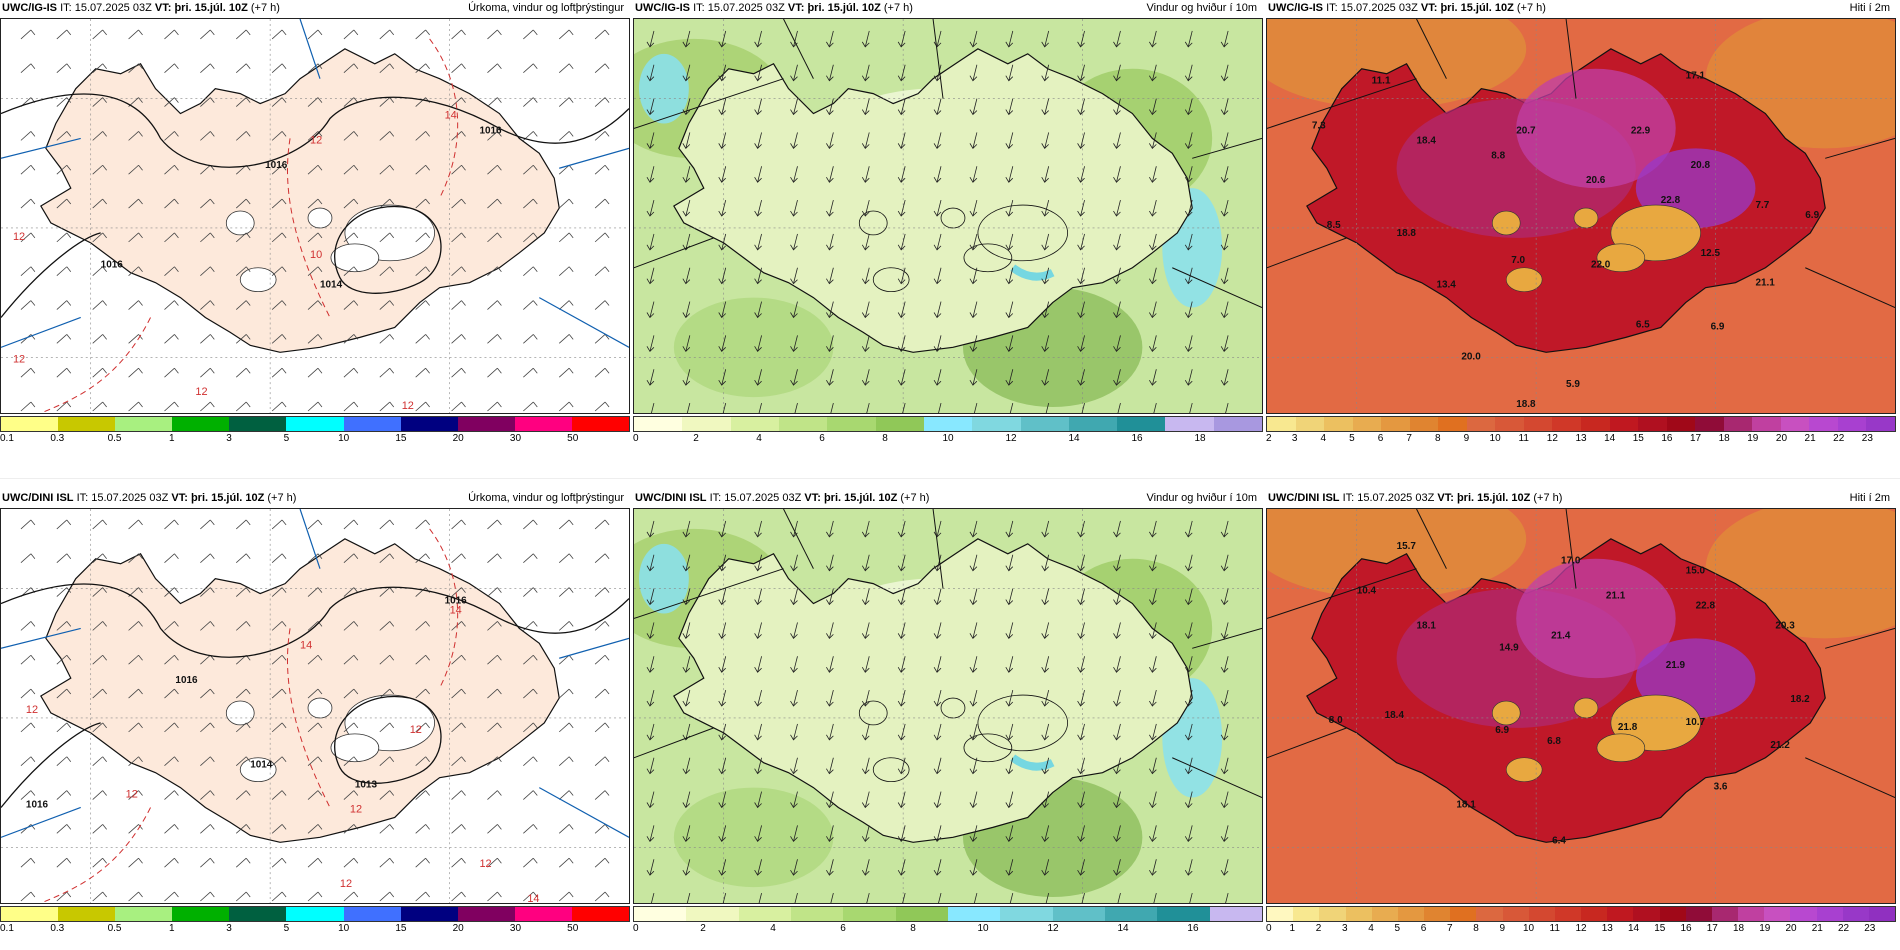 Image resolution: width=1900 pixels, height=950 pixels. What do you see at coordinates (1701, 165) in the screenshot?
I see `temperature-value: 20.8` at bounding box center [1701, 165].